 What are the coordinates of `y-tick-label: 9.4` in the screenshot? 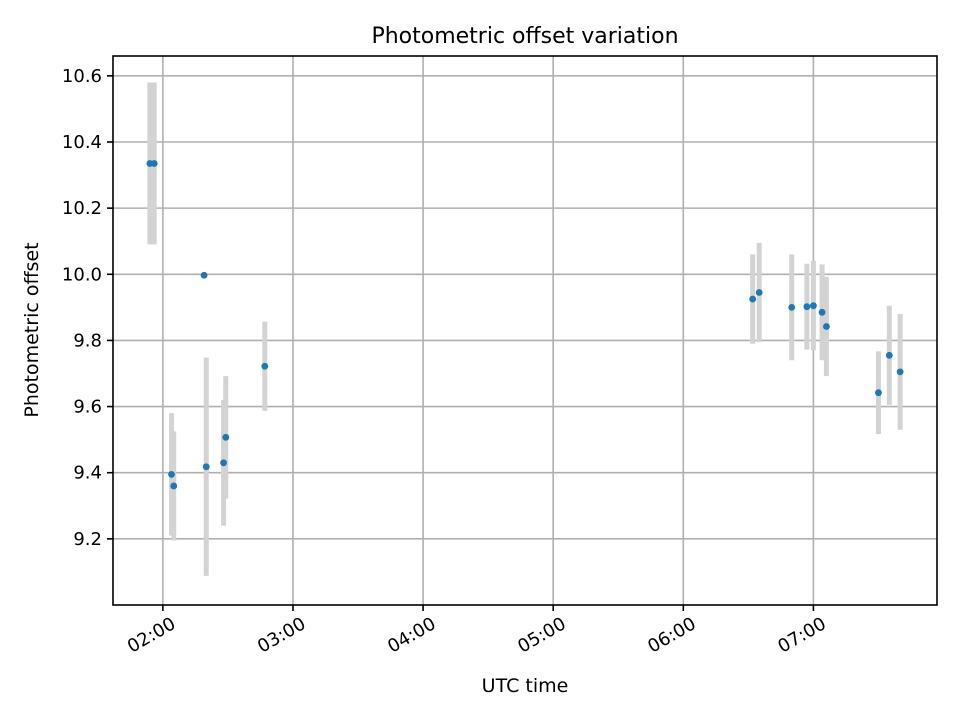 It's located at (87, 473).